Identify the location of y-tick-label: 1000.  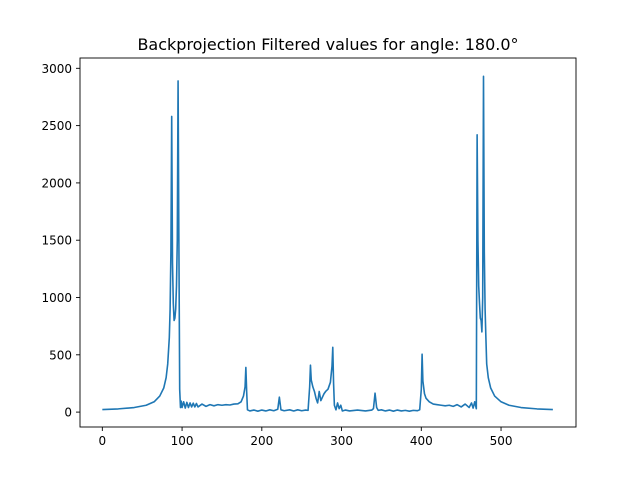
(56, 298).